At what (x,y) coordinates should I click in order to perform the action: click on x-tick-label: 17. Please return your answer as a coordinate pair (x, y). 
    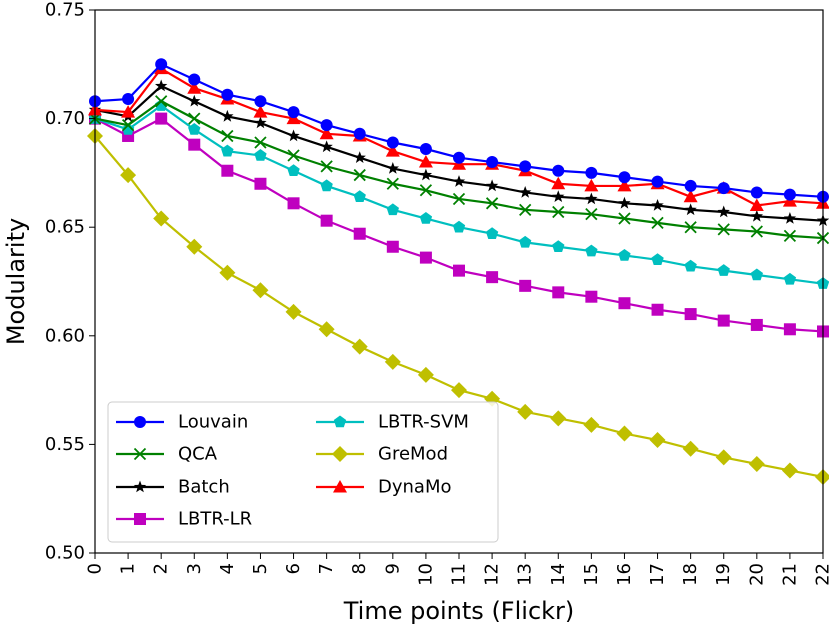
    Looking at the image, I should click on (657, 574).